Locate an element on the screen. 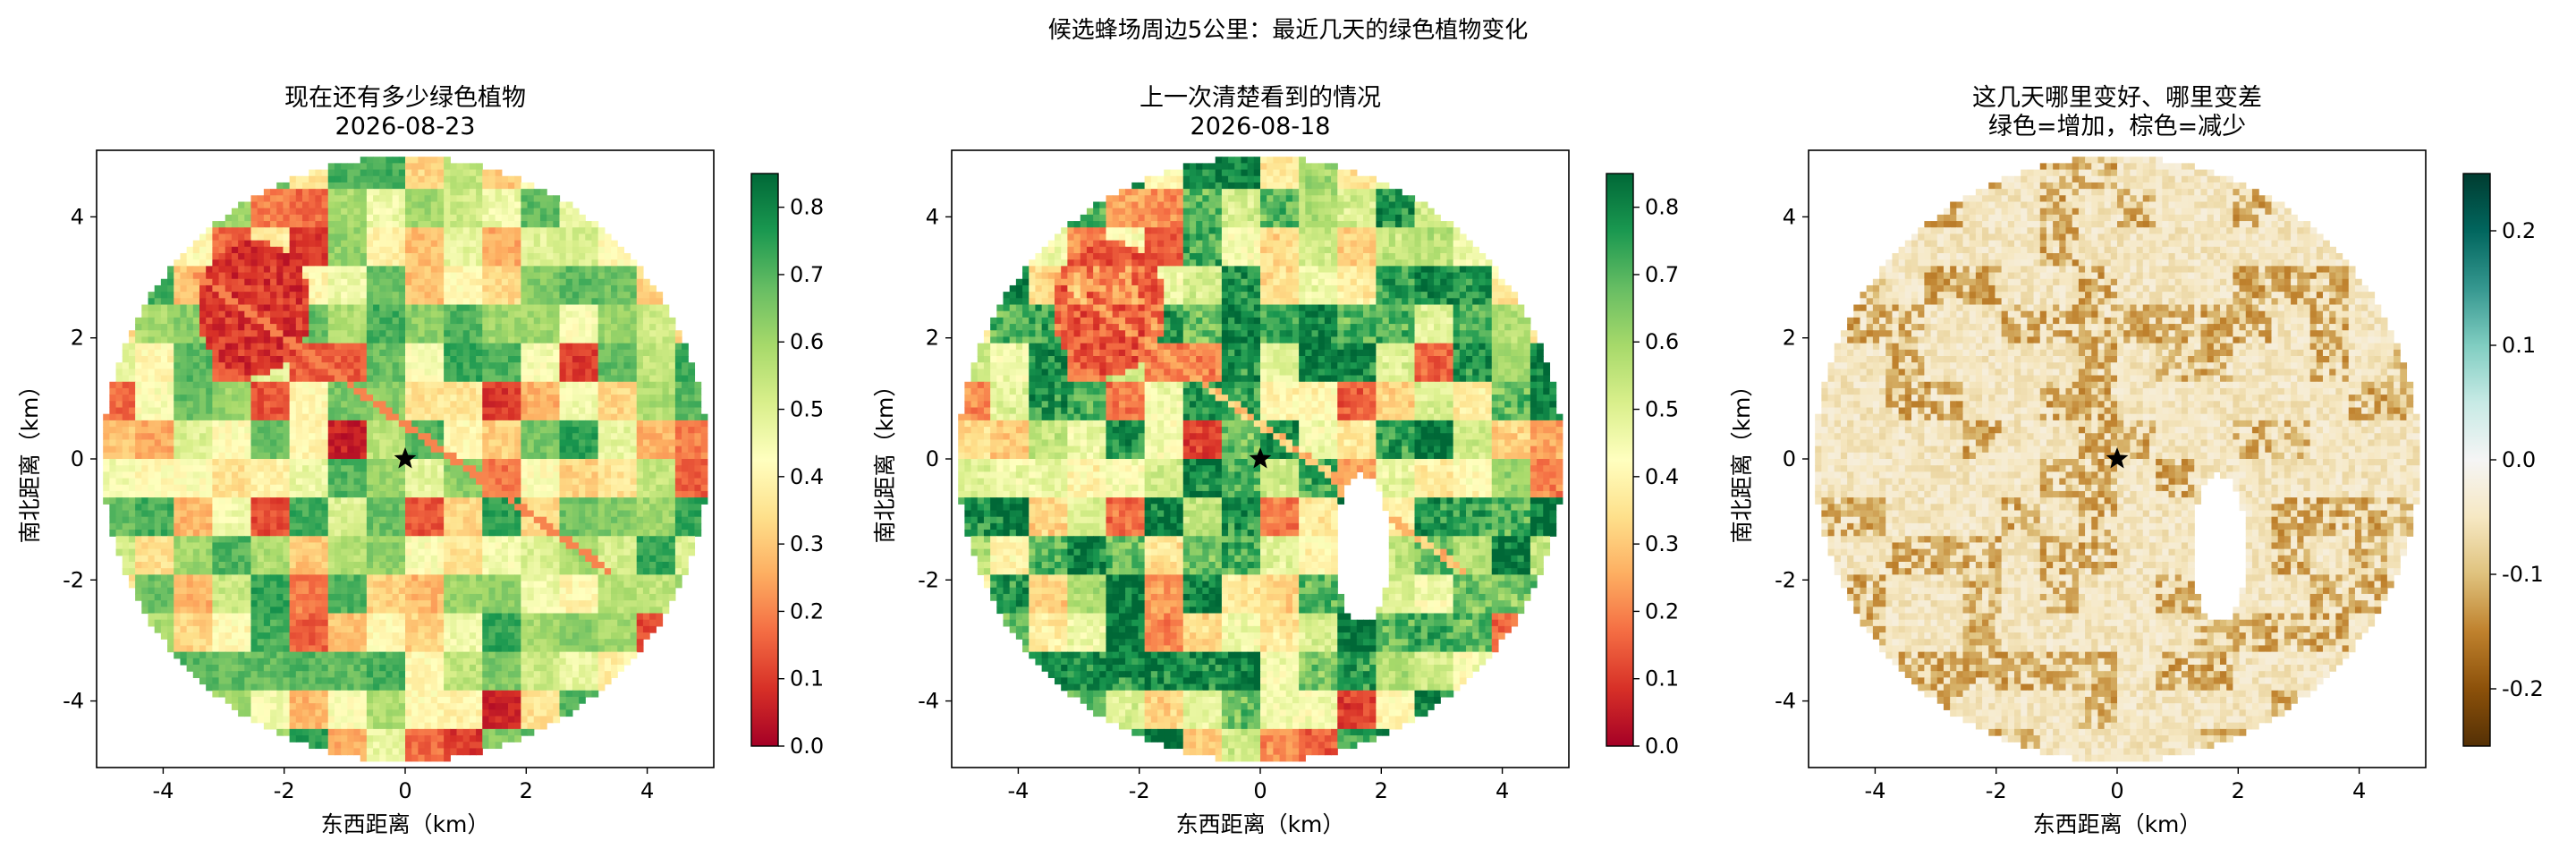 Image resolution: width=2576 pixels, height=857 pixels. panel-subtitle: 2026-08-23 is located at coordinates (405, 126).